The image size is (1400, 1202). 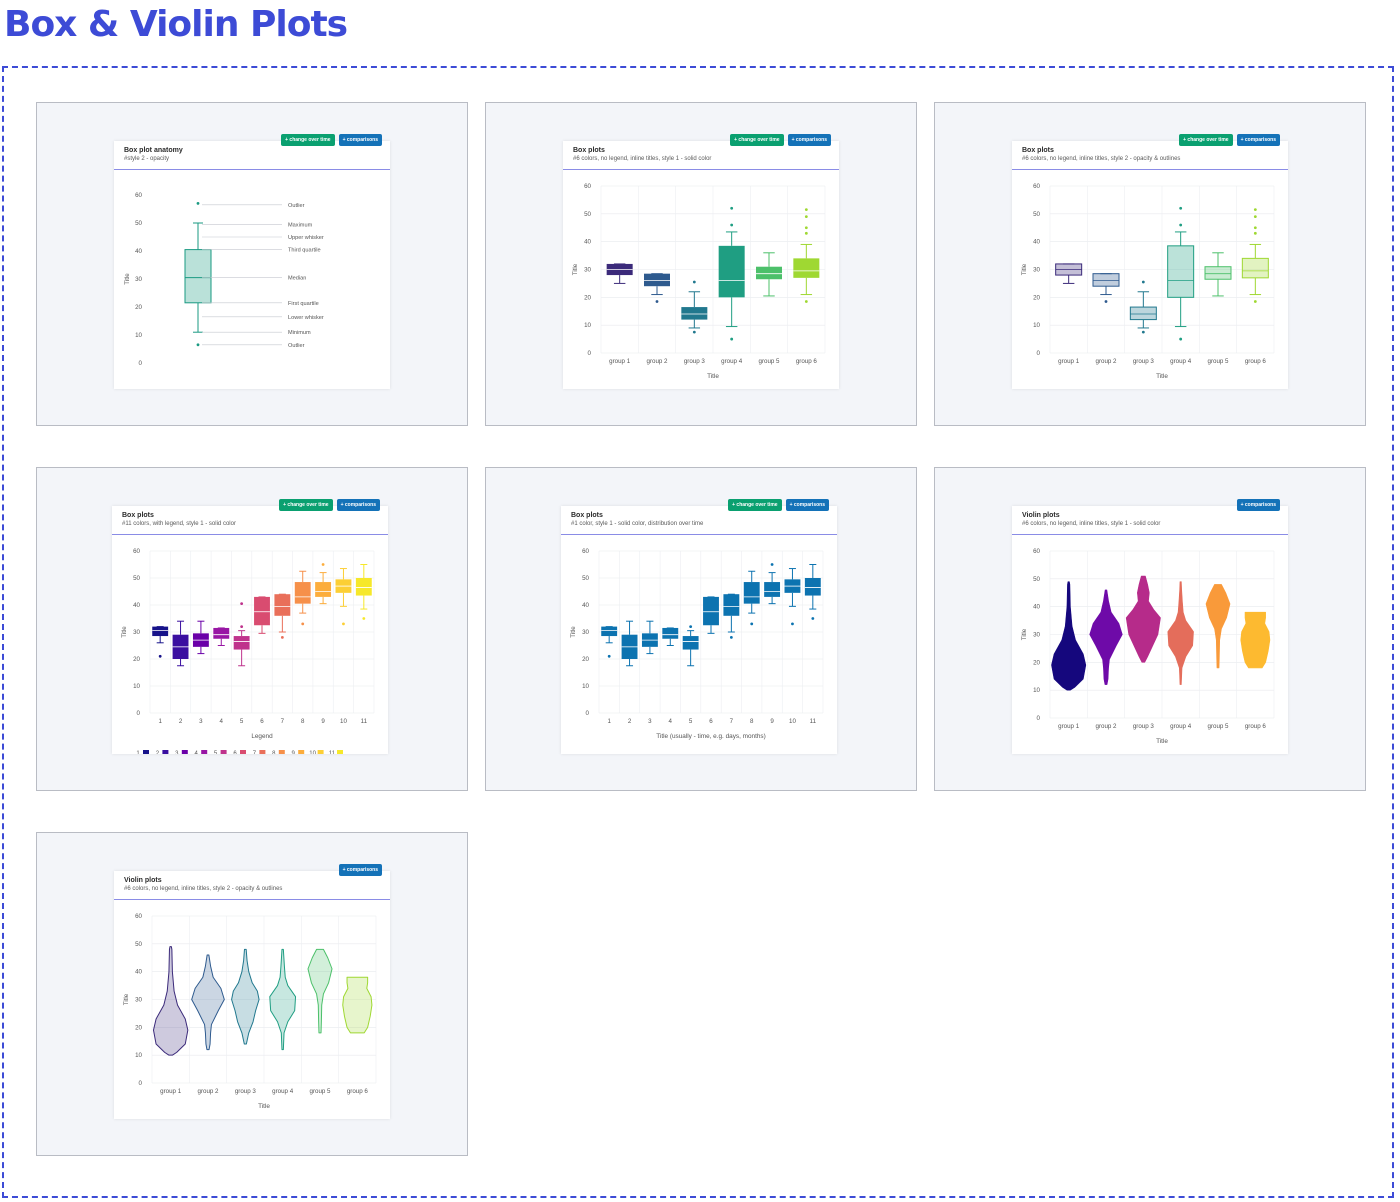 I want to click on x-tick-label: 4, so click(x=222, y=721).